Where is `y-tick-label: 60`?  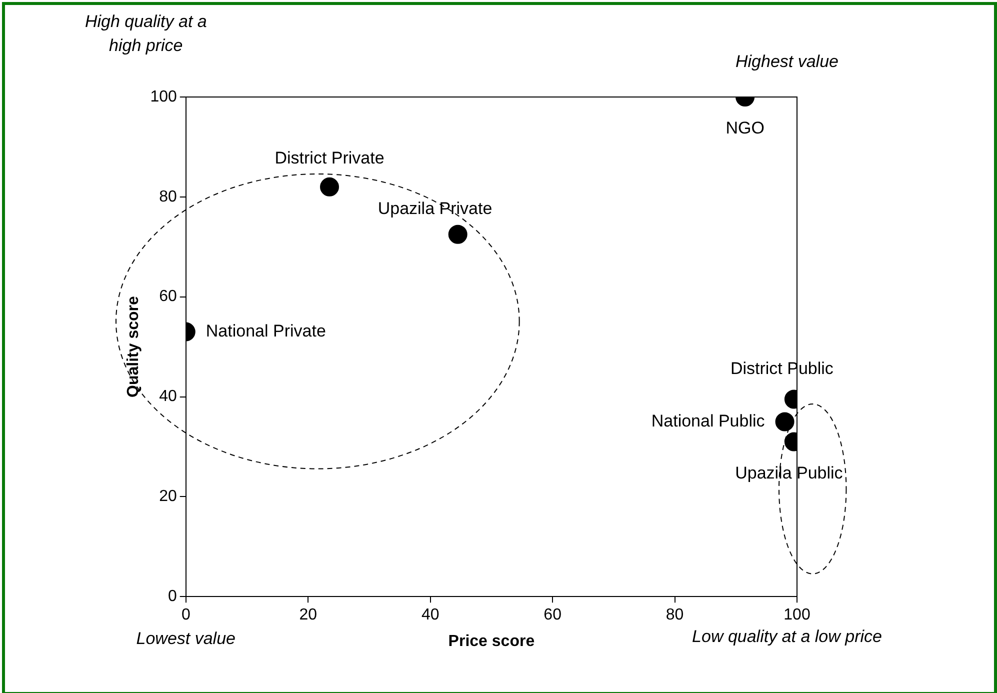
y-tick-label: 60 is located at coordinates (168, 297).